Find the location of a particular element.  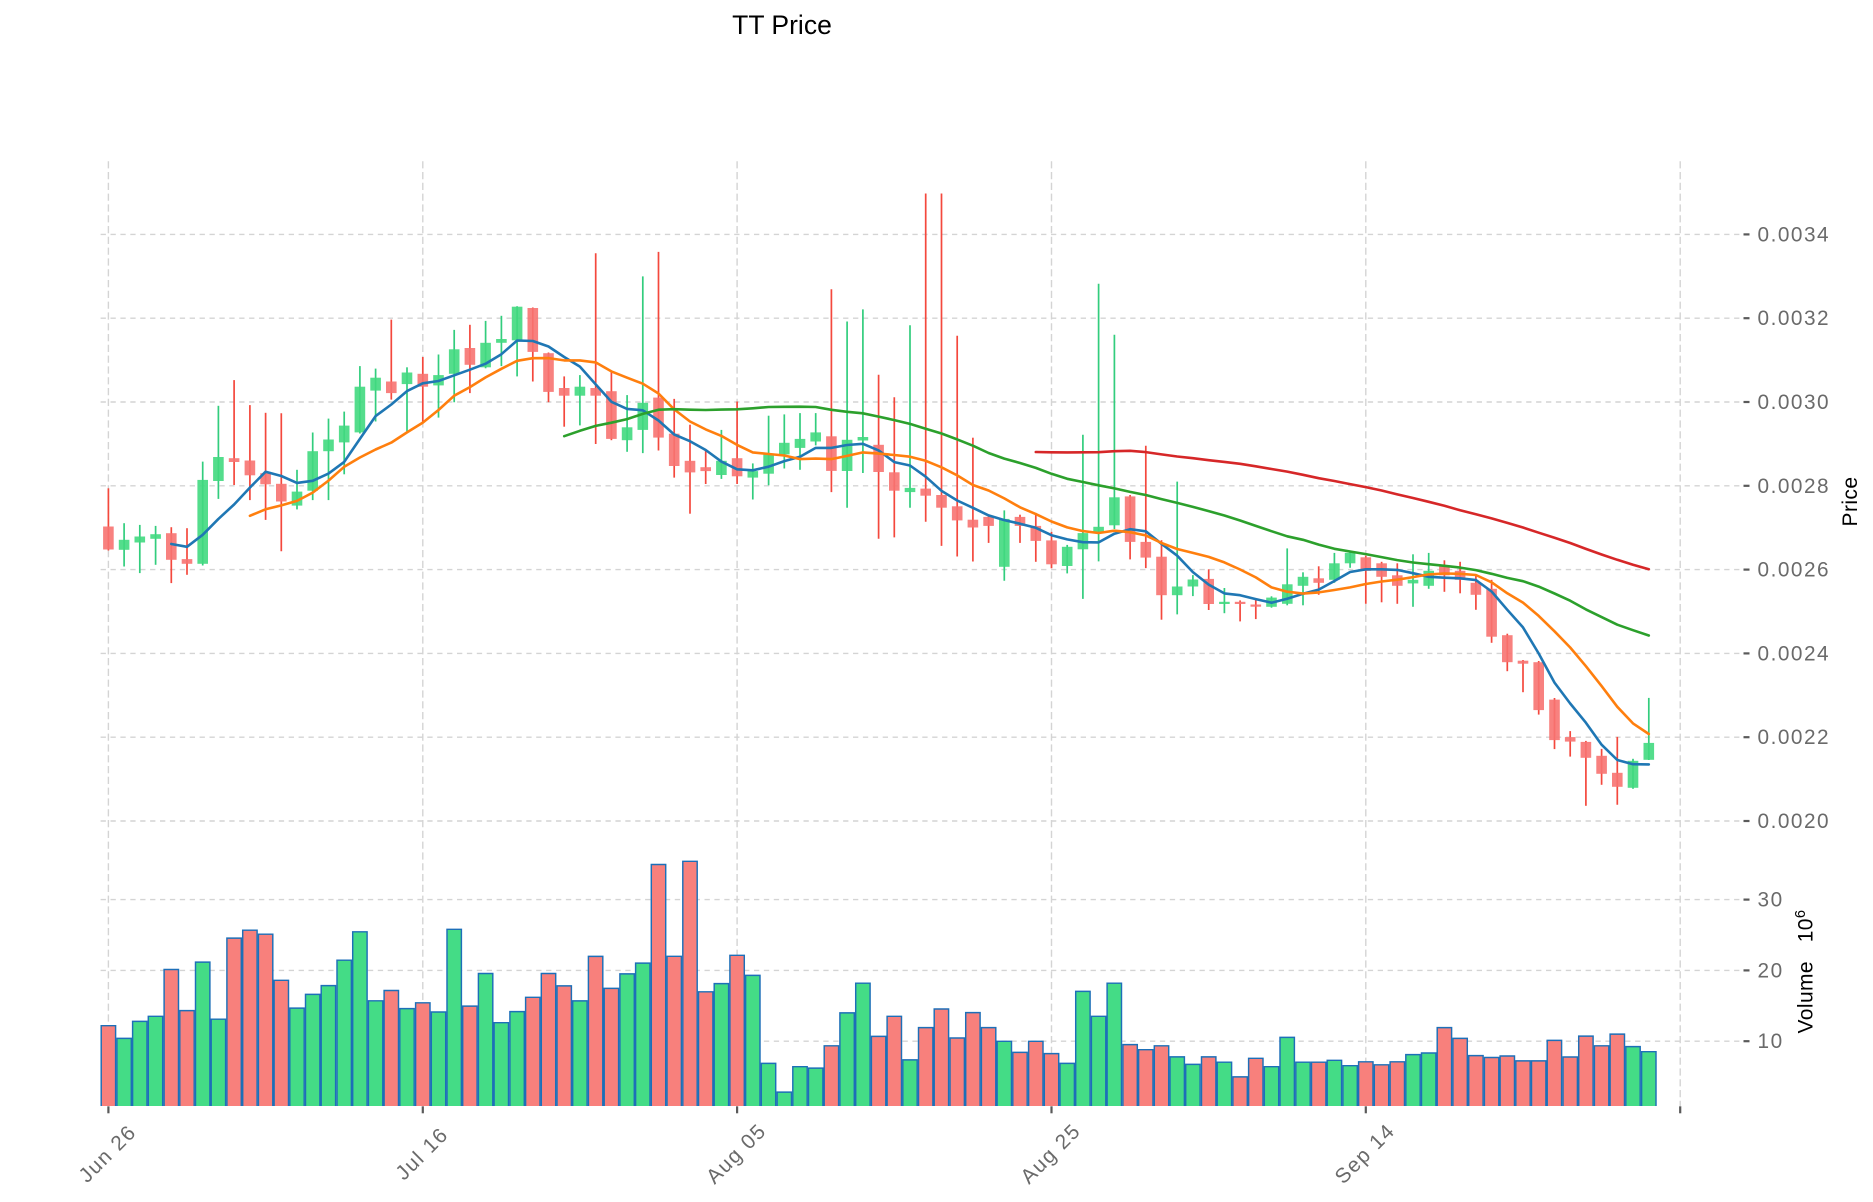

svg-text: Volume 106 is located at coordinates (1805, 972).